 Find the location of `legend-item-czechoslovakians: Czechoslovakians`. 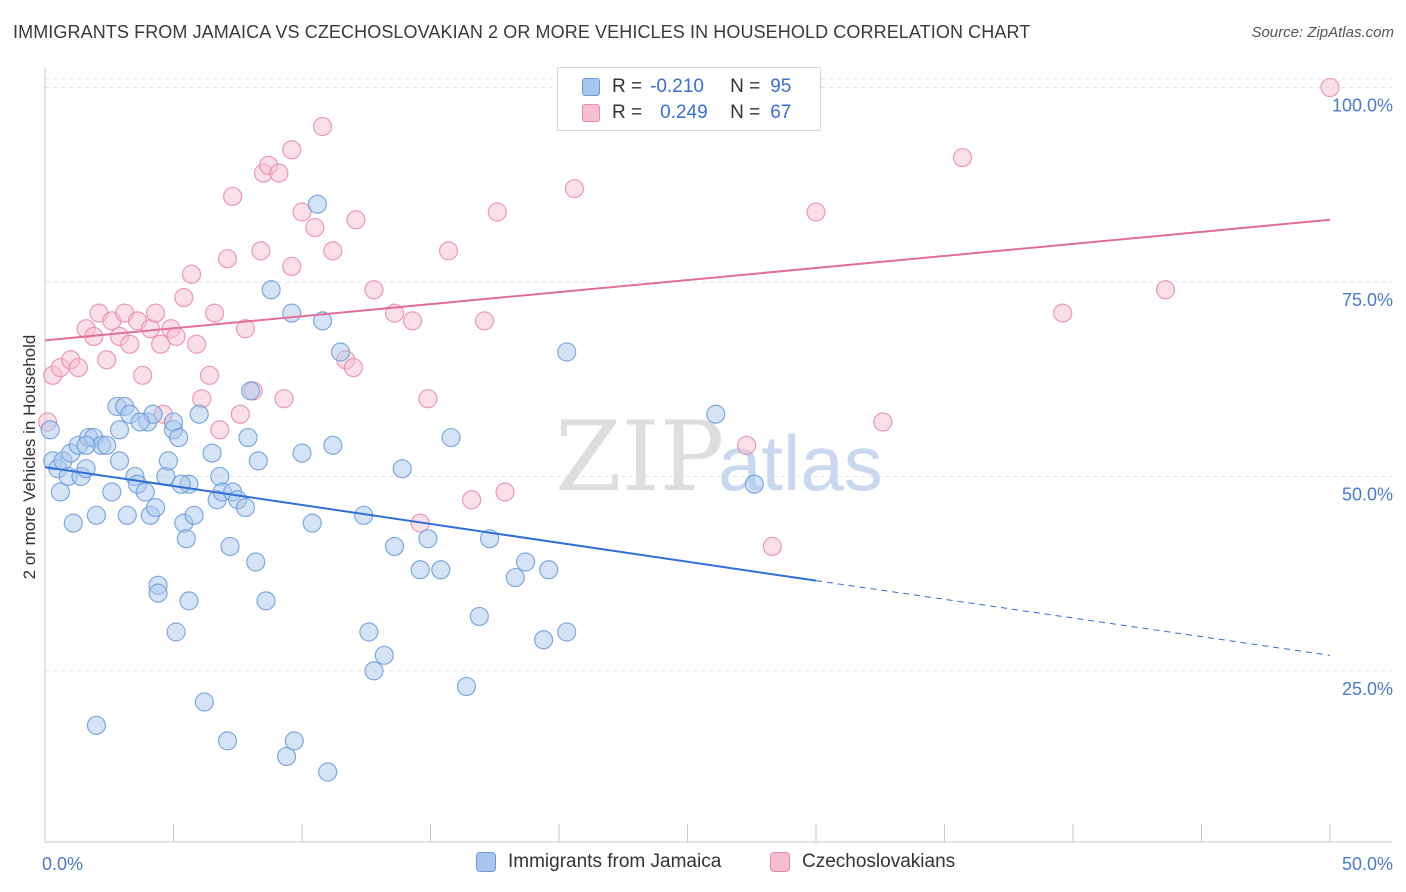

legend-item-czechoslovakians: Czechoslovakians is located at coordinates (862, 862).